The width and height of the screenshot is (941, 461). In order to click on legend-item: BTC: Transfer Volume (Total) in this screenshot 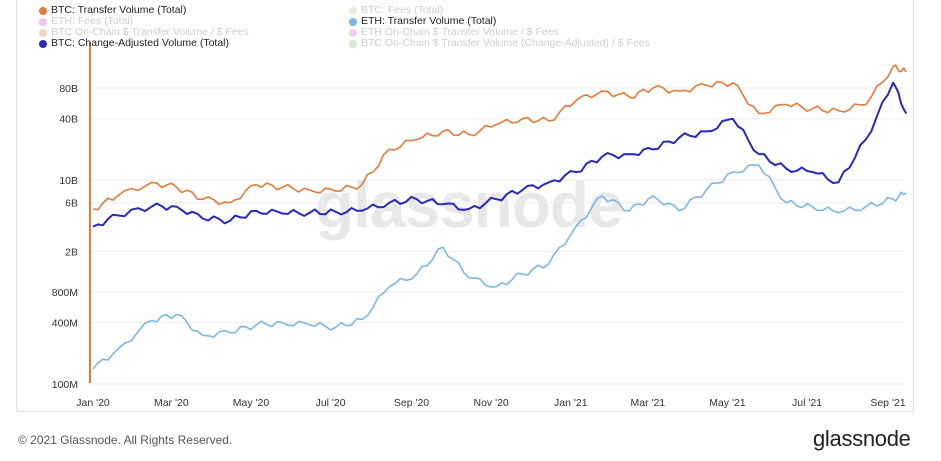, I will do `click(144, 10)`.